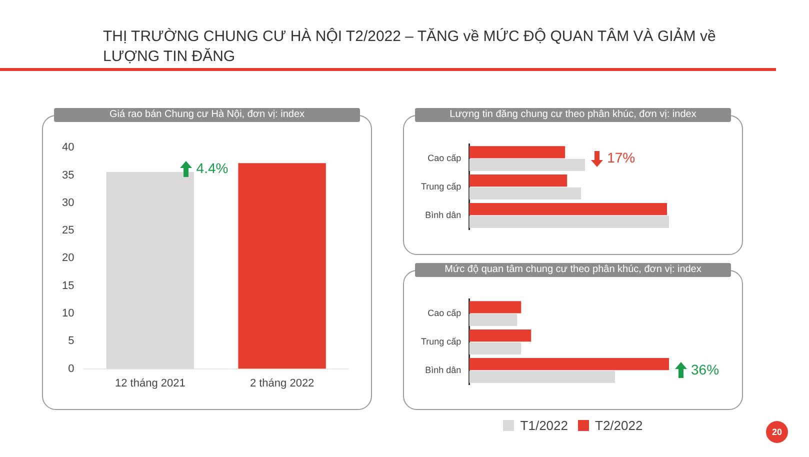  What do you see at coordinates (68, 230) in the screenshot?
I see `y-tick-label: 25` at bounding box center [68, 230].